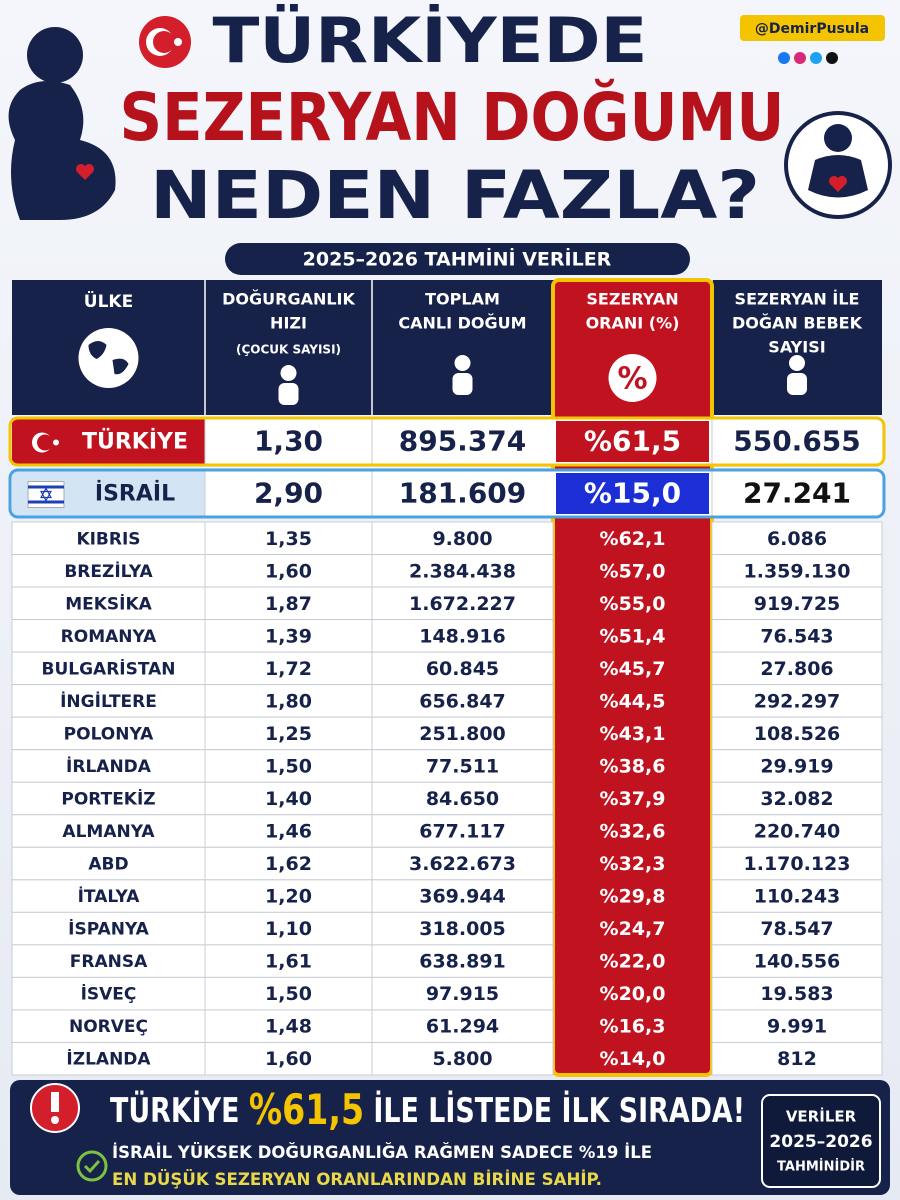  I want to click on country-name: ALMANYA, so click(108, 832).